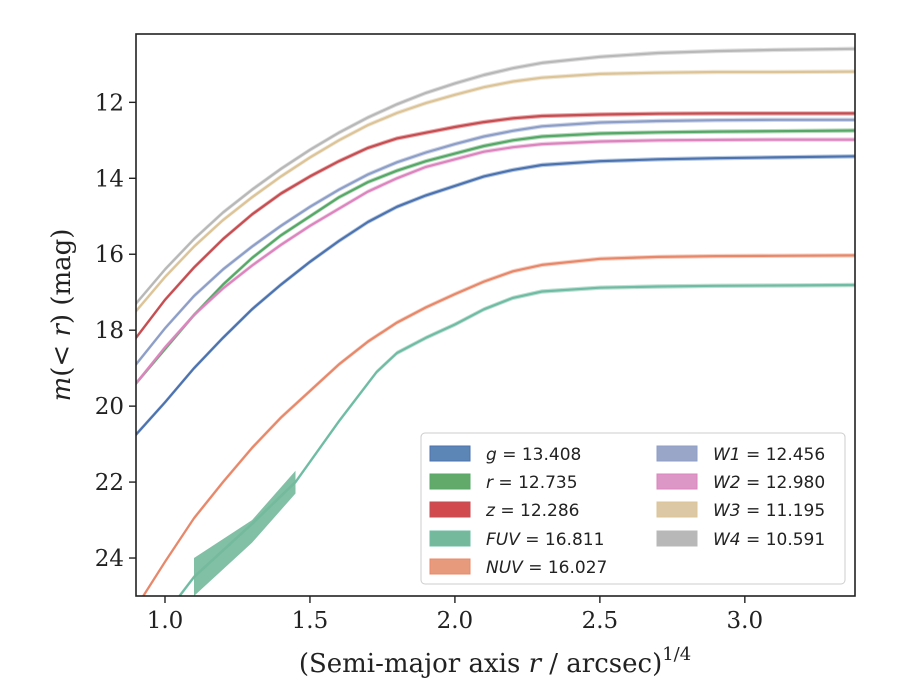 The width and height of the screenshot is (900, 700). I want to click on y-axis-ticks: 12 14 16 18 20 22 24, so click(115, 331).